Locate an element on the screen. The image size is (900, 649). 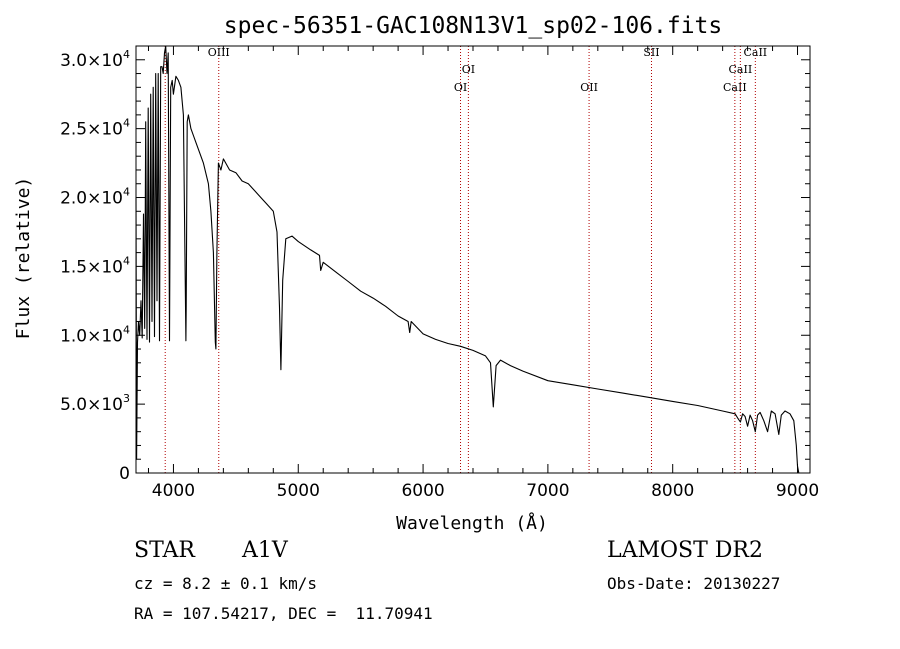
y-tick-label: 1.0×10⁴ is located at coordinates (95, 334).